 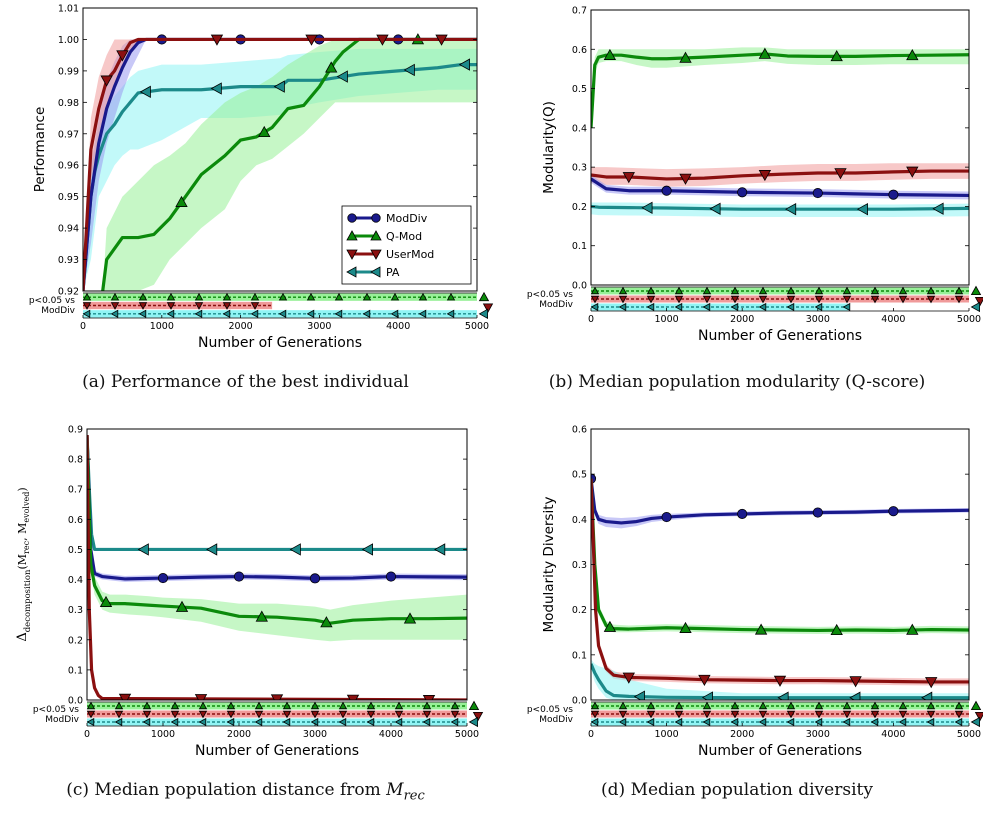 What do you see at coordinates (75, 670) in the screenshot?
I see `y-tick-label: 0.1` at bounding box center [75, 670].